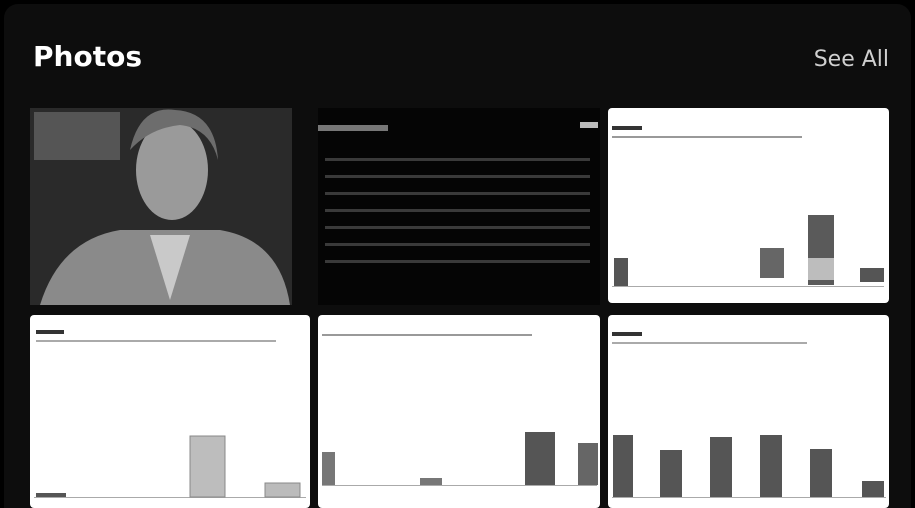 Image resolution: width=915 pixels, height=508 pixels. I want to click on hair, so click(174, 134).